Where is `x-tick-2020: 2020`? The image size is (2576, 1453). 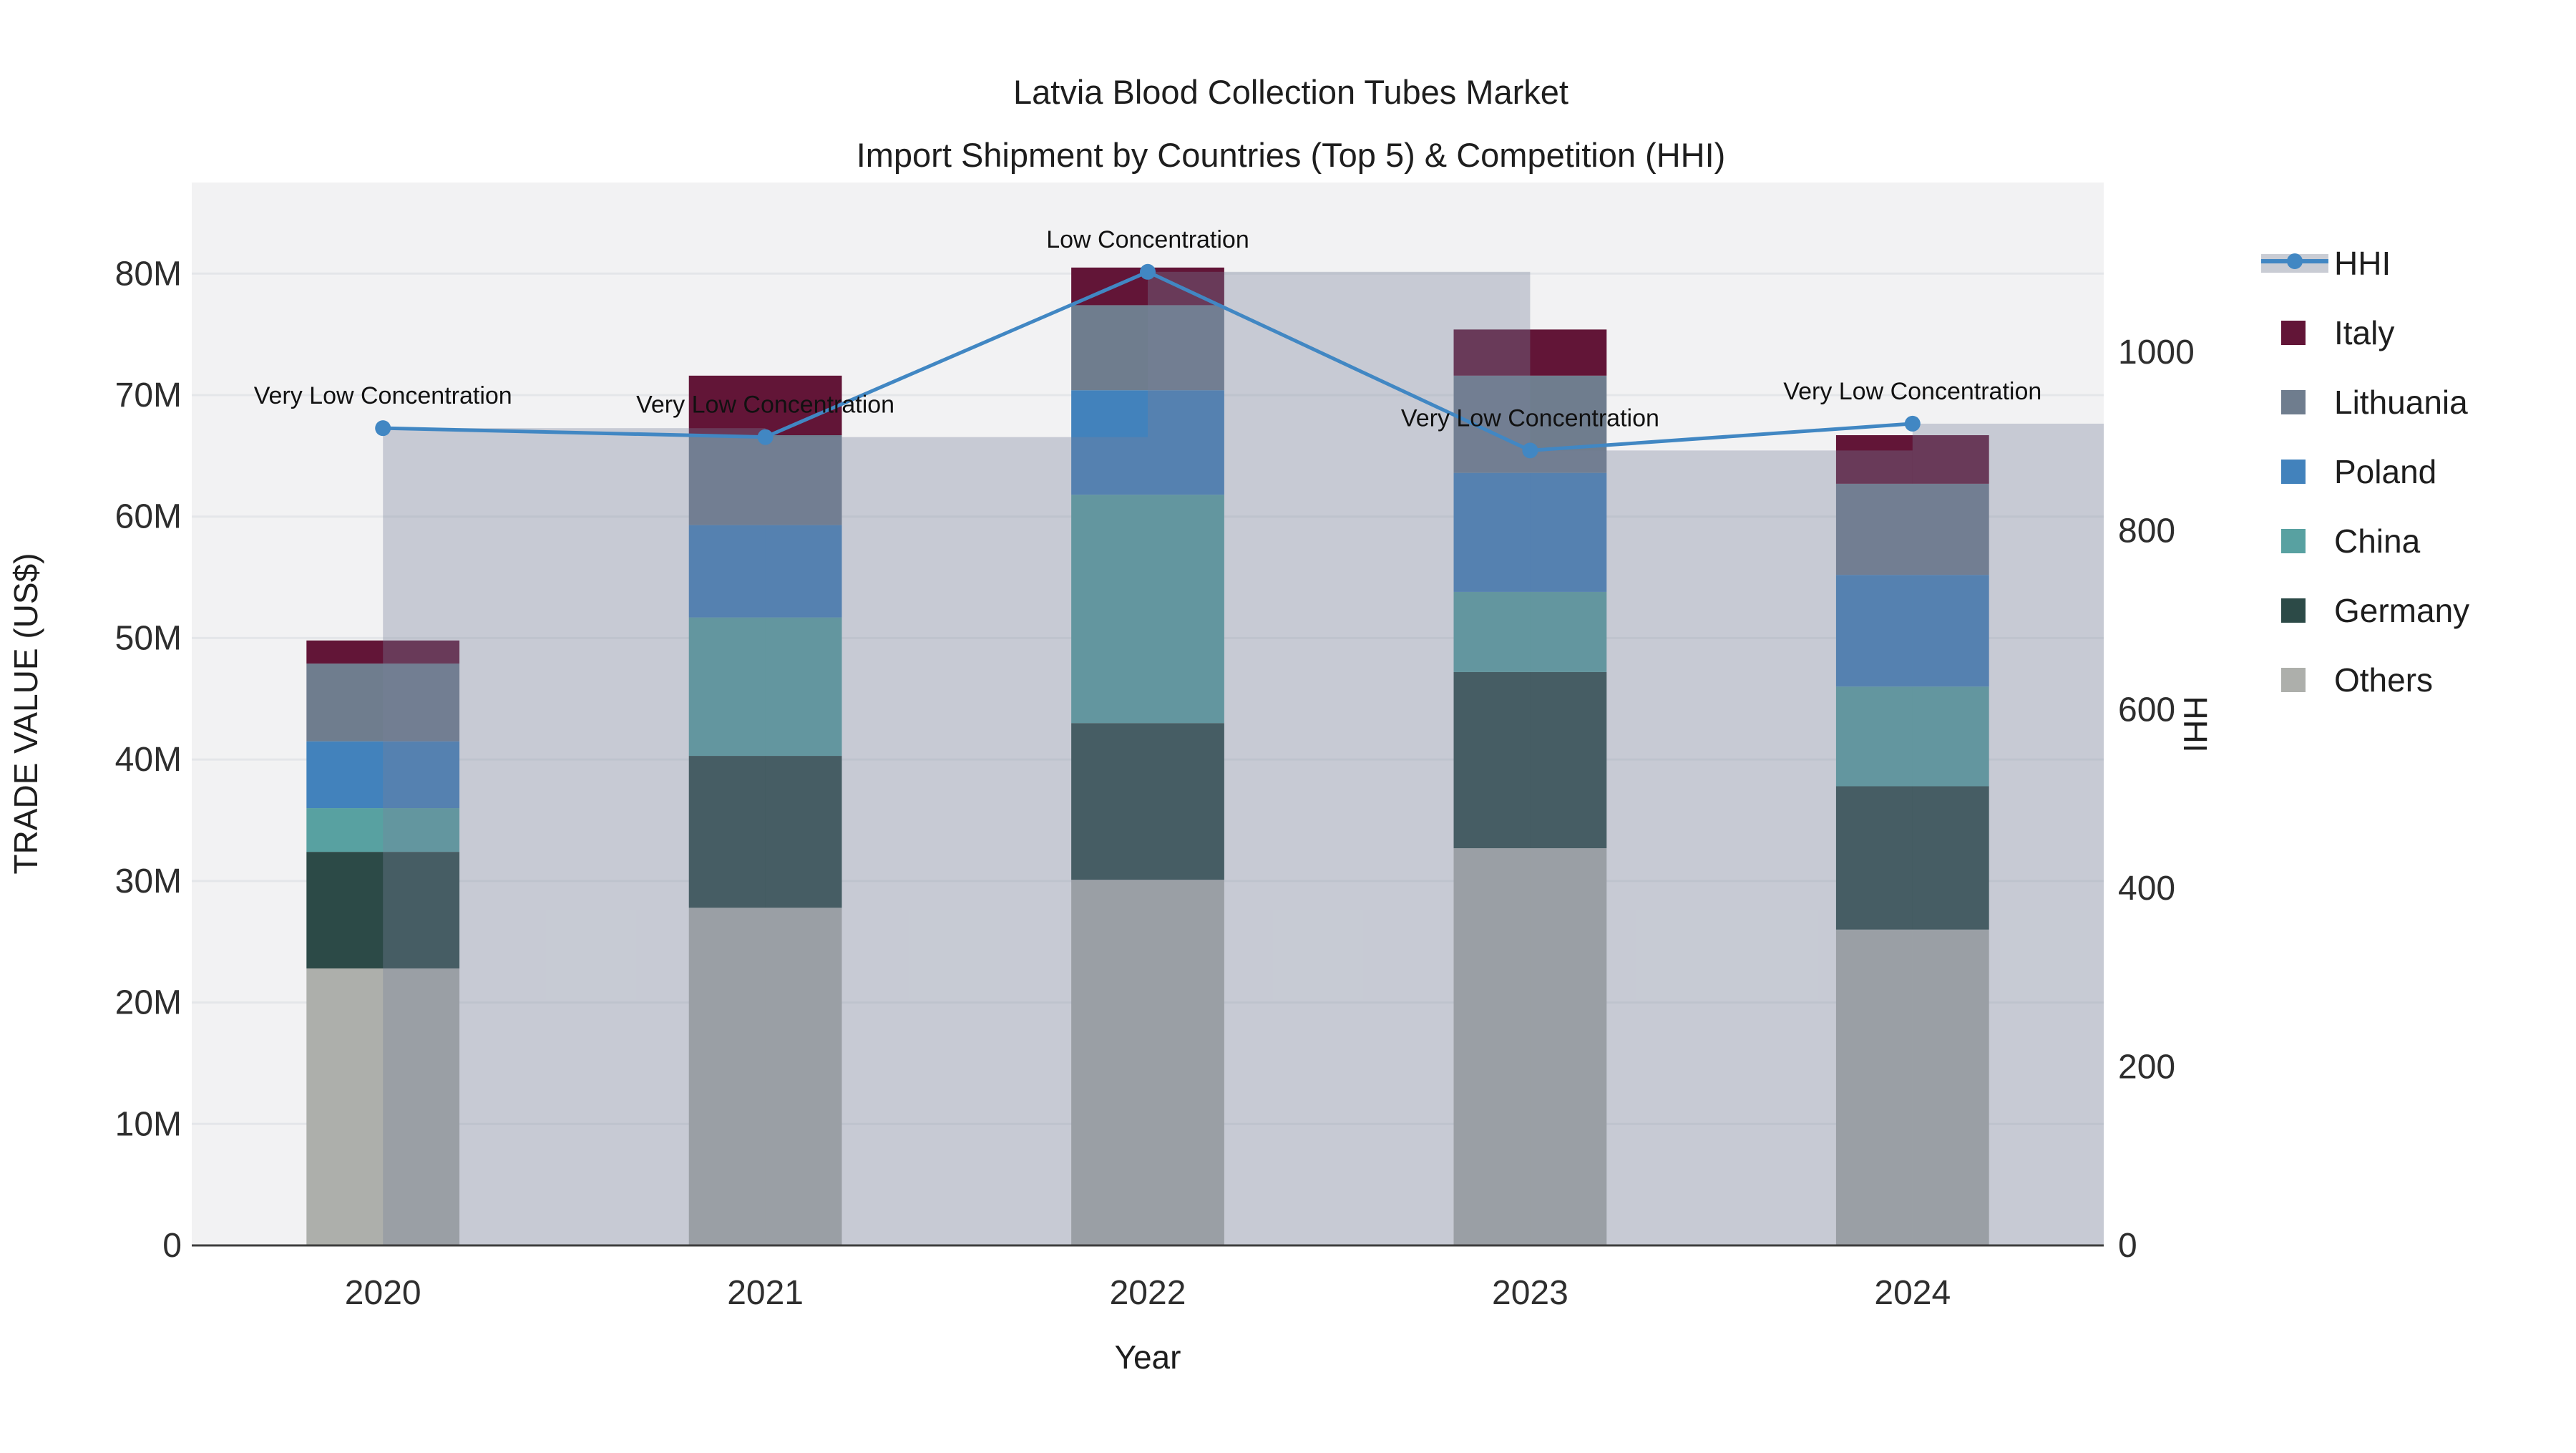 x-tick-2020: 2020 is located at coordinates (383, 1293).